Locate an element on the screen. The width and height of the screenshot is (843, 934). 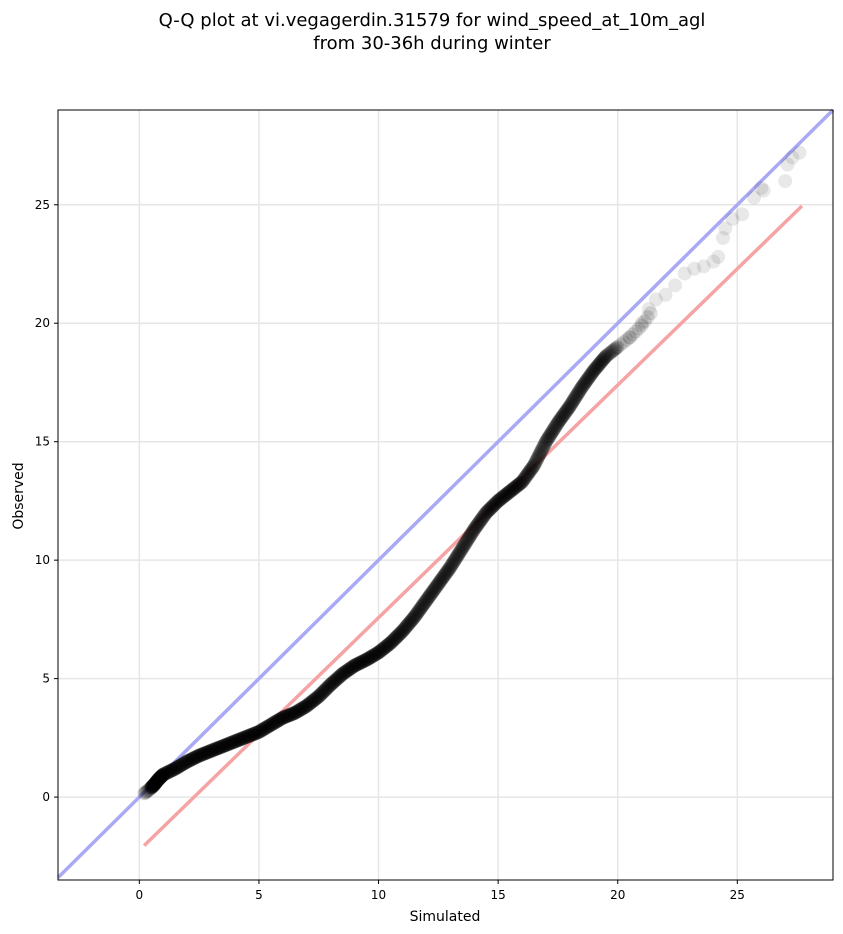
x-tick-label-4: 20 is located at coordinates (617, 895).